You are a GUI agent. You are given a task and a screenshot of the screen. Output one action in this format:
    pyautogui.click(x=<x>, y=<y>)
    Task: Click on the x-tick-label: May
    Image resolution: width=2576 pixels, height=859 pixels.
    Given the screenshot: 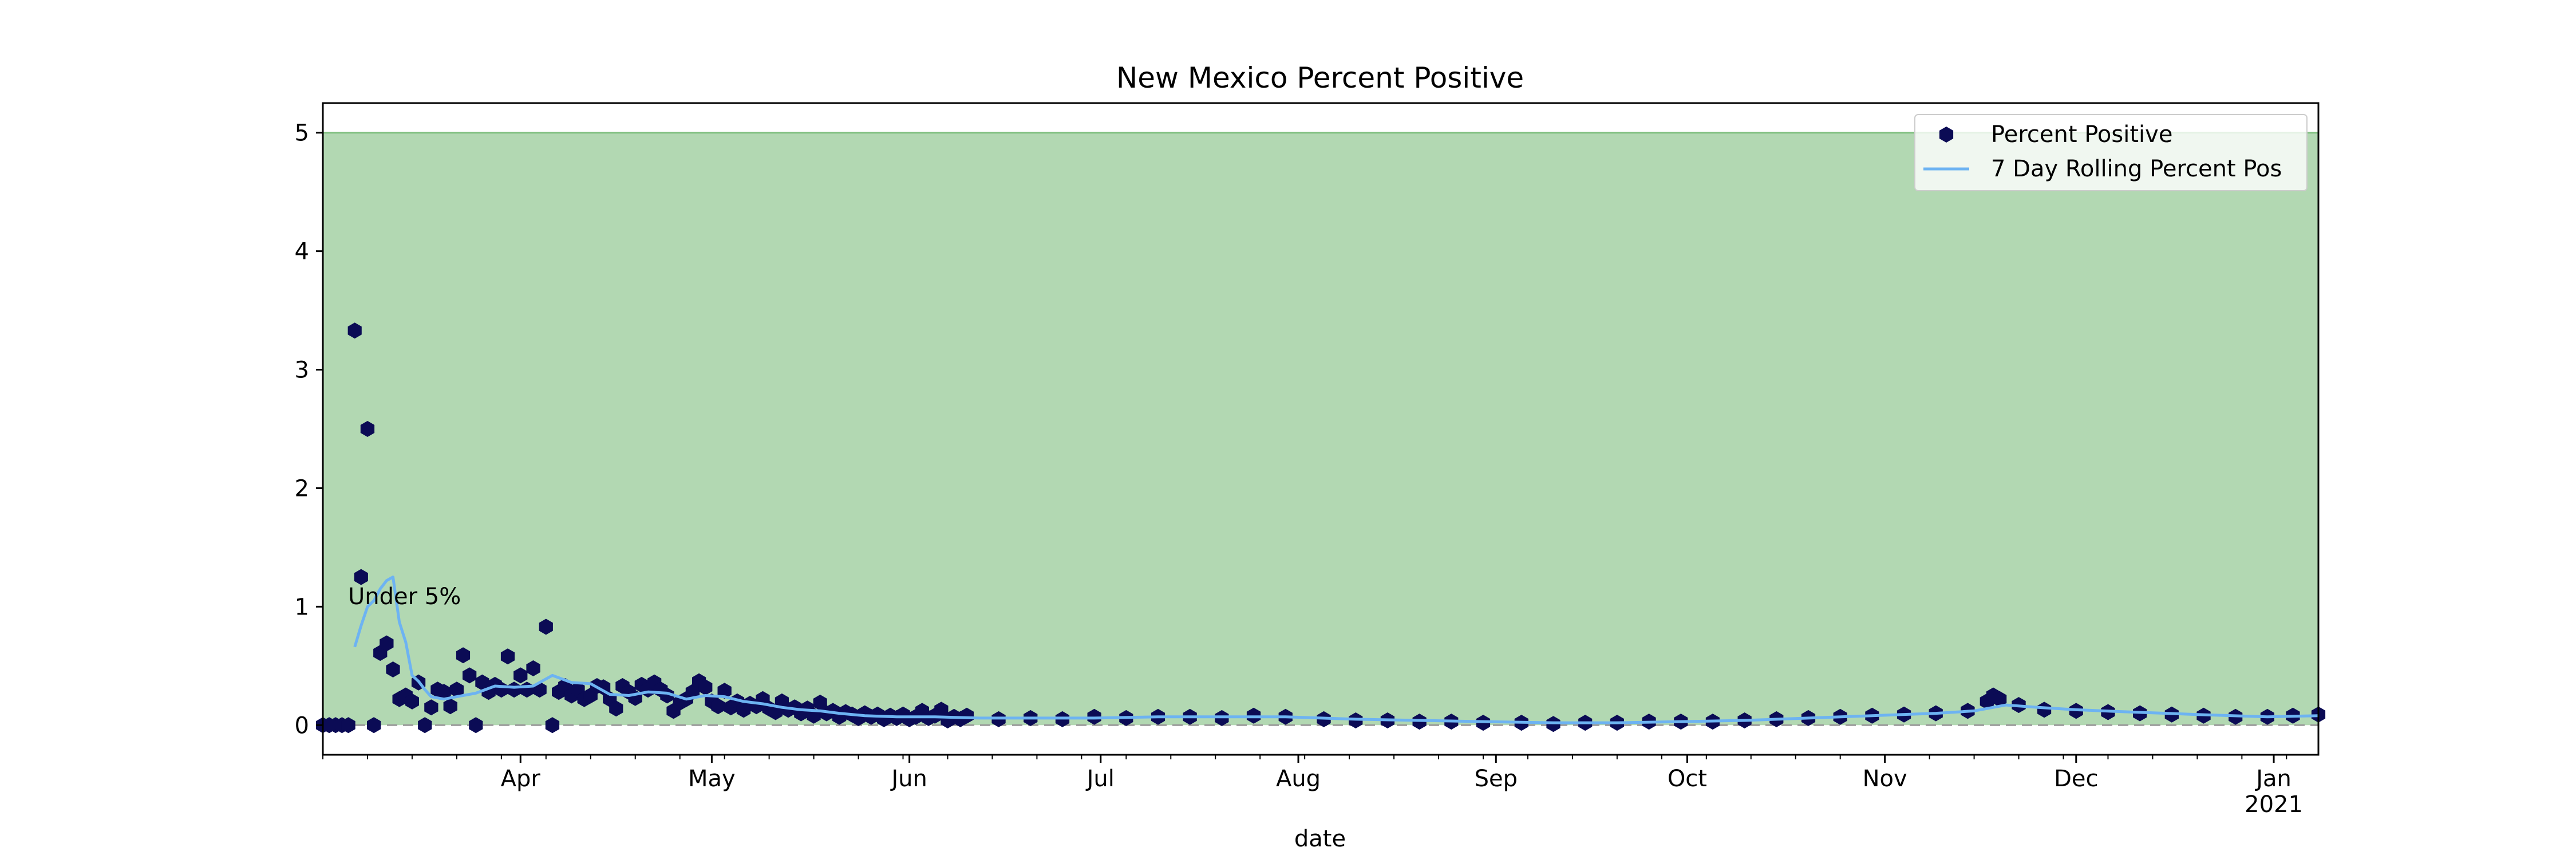 What is the action you would take?
    pyautogui.click(x=712, y=779)
    